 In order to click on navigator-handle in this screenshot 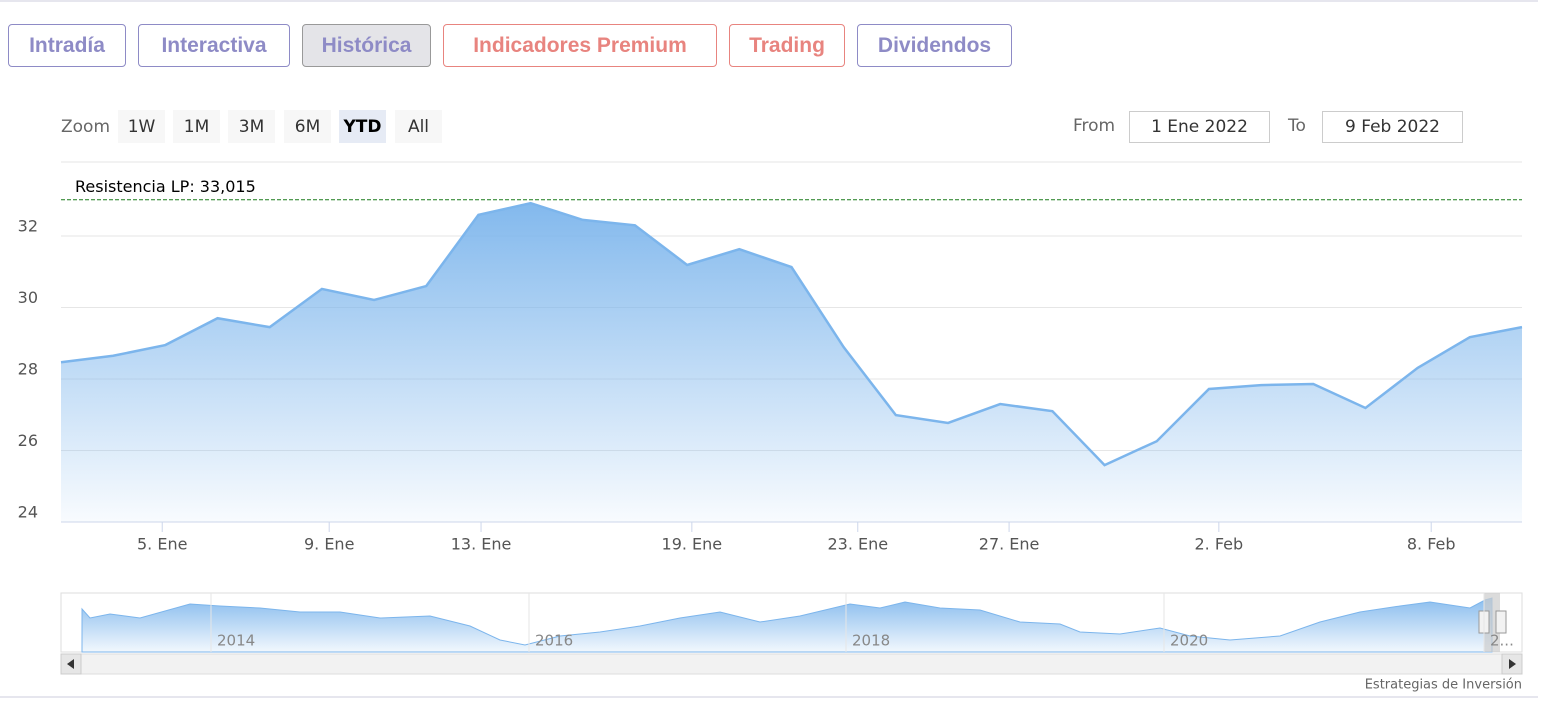, I will do `click(1501, 622)`.